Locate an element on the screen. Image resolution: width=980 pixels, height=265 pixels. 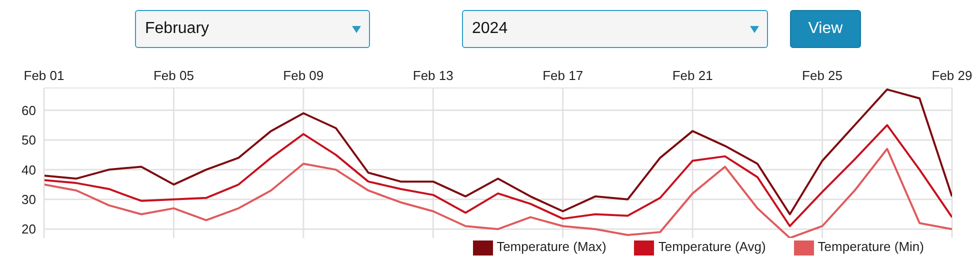
x-tick-label: Feb 17 is located at coordinates (563, 75).